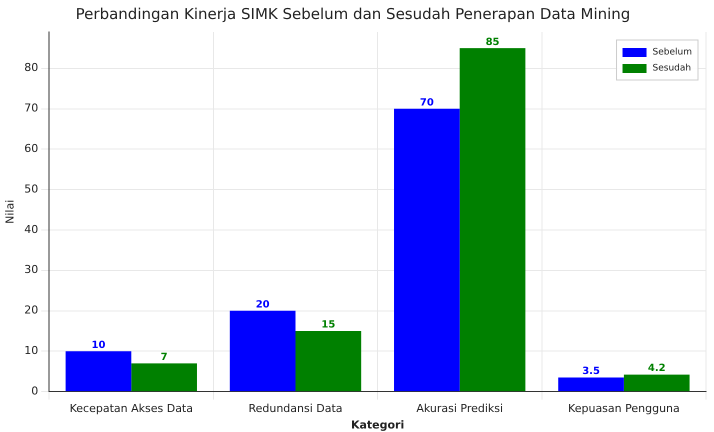  What do you see at coordinates (31, 310) in the screenshot?
I see `y-tick-label: 20` at bounding box center [31, 310].